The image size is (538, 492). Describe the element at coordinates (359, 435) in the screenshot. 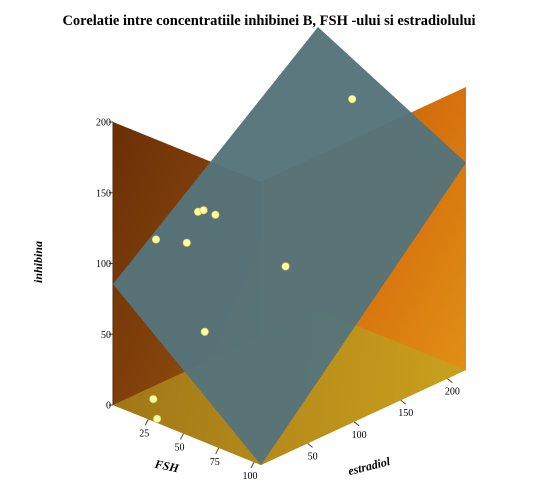

I see `y-tick-label: 100` at that location.